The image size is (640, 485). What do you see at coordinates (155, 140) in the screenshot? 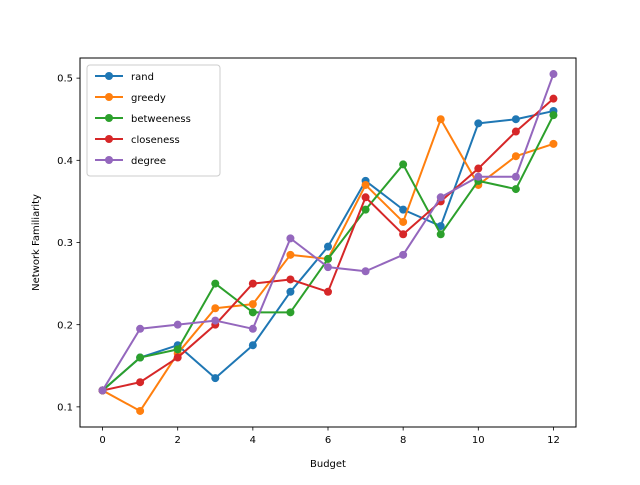
I see `legend-label: closeness` at bounding box center [155, 140].